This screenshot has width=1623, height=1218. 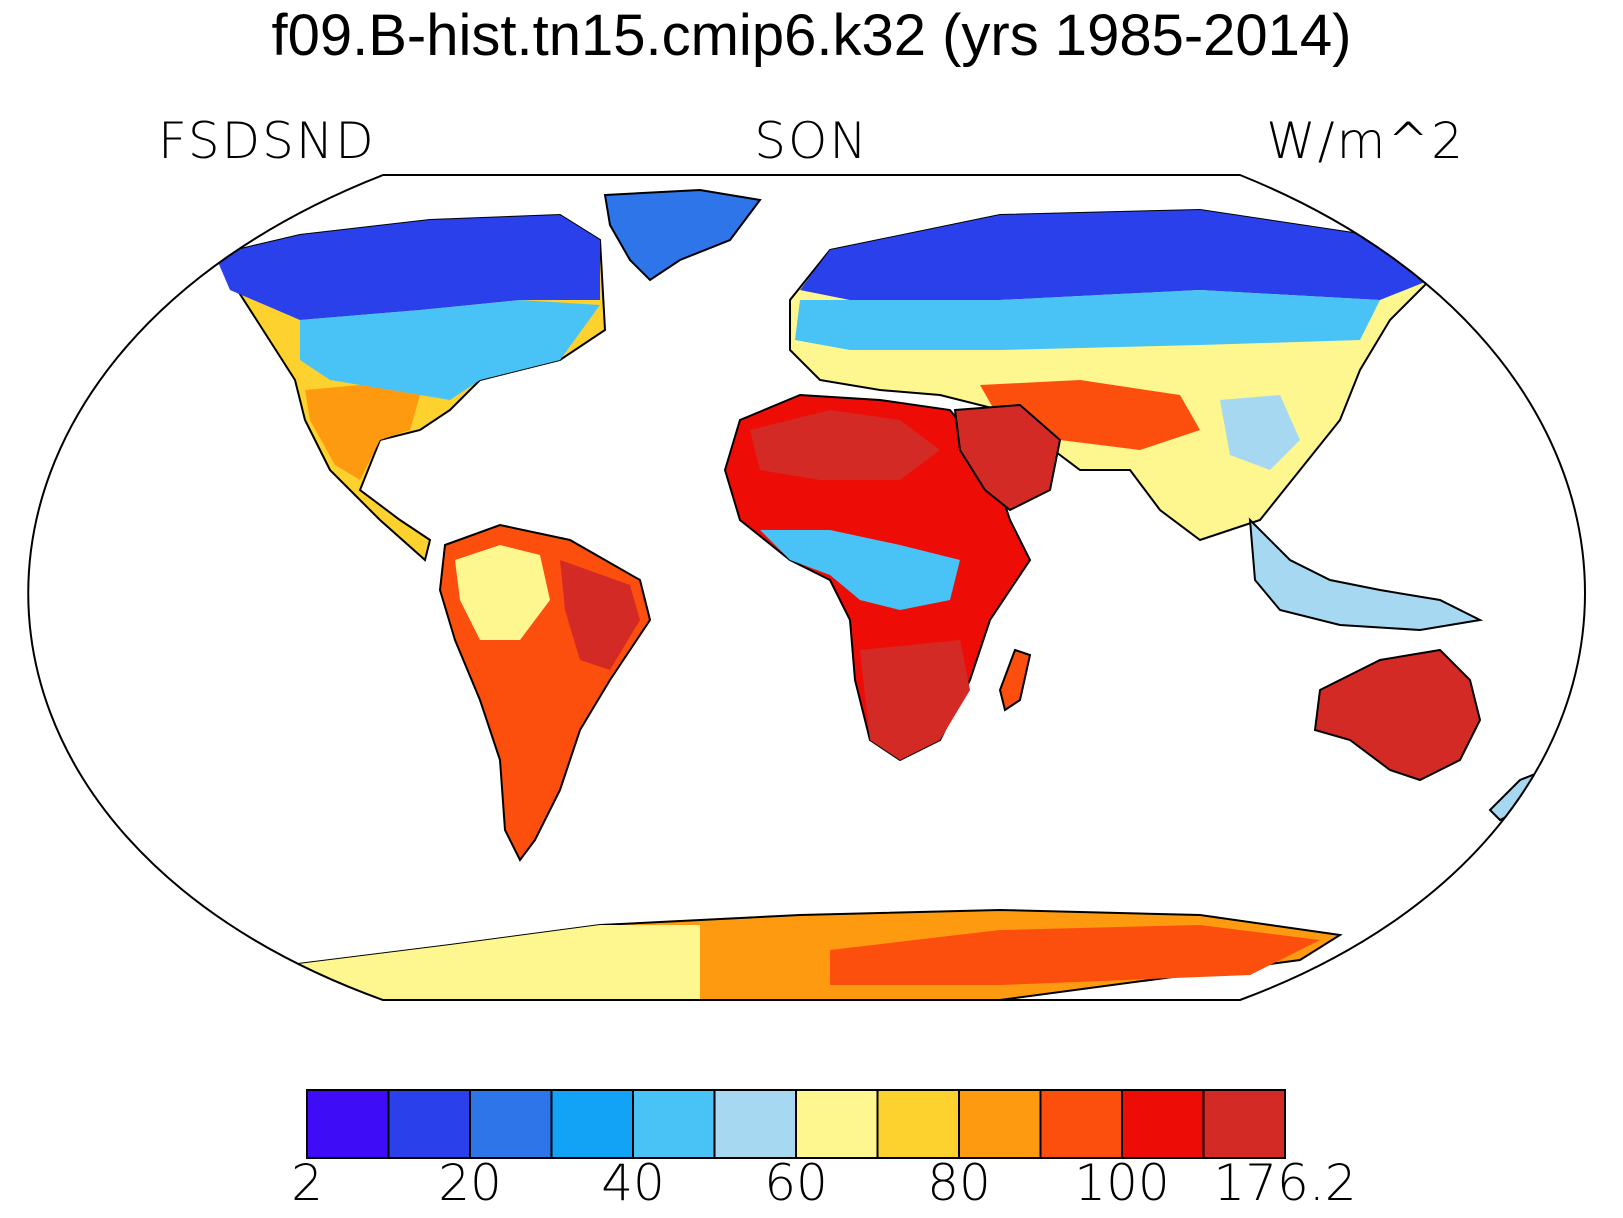 I want to click on colorbar-tick-label: 100, so click(x=1121, y=1183).